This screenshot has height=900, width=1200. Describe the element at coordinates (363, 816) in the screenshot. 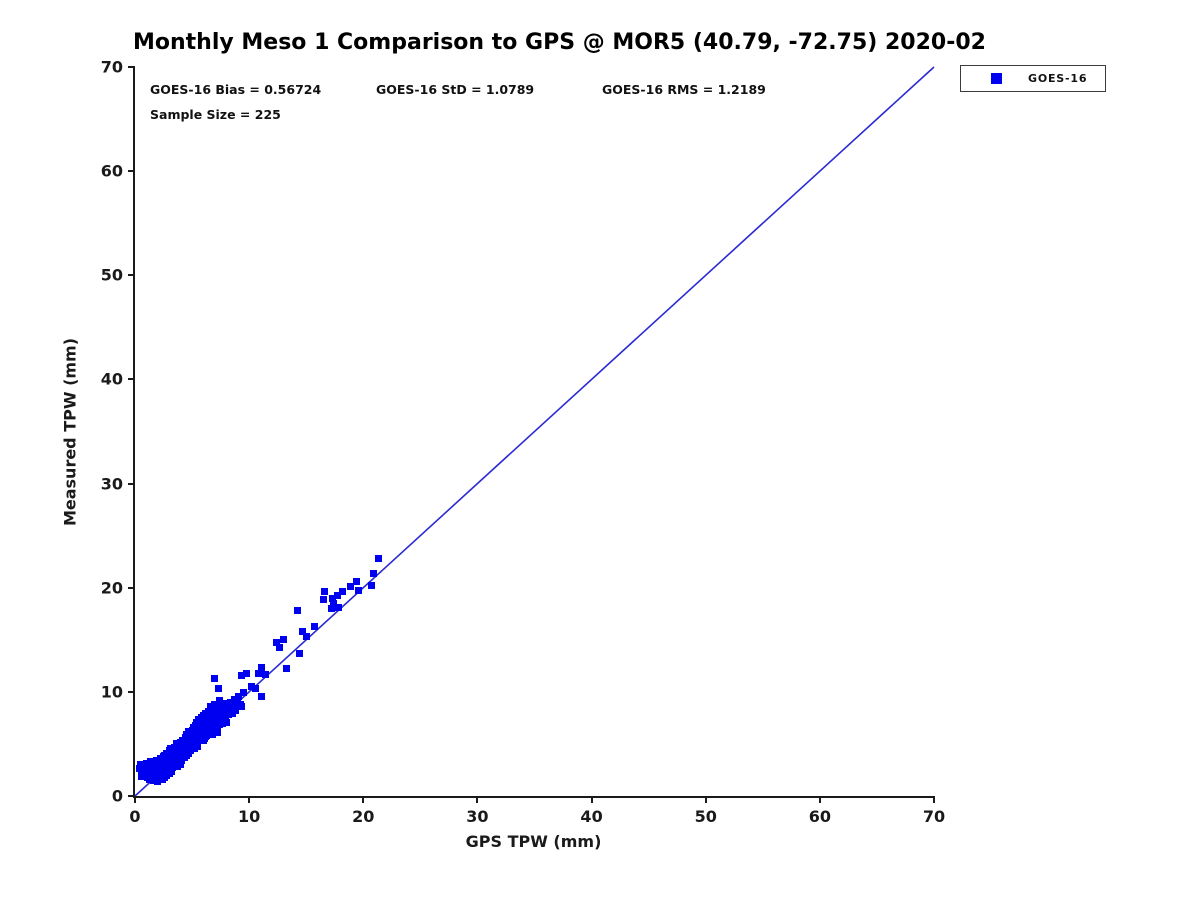

I see `x-tick-label: 20` at that location.